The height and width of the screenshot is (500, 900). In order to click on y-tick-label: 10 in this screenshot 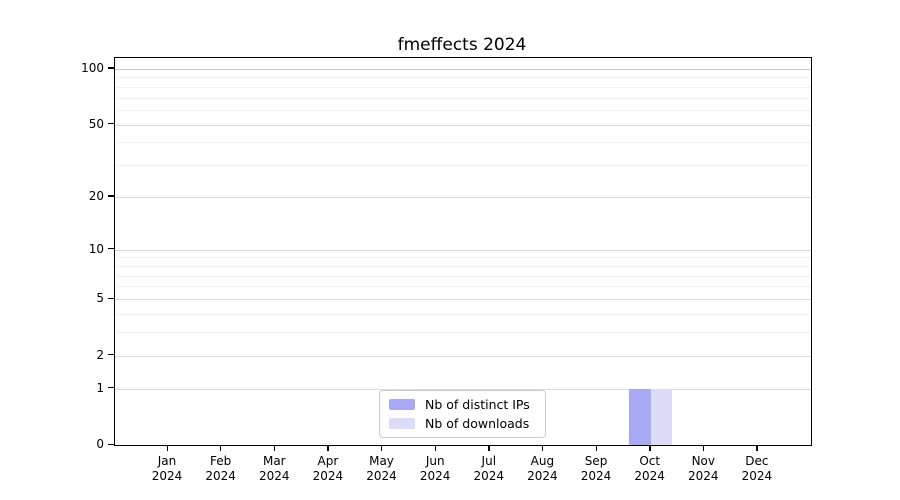, I will do `click(96, 248)`.